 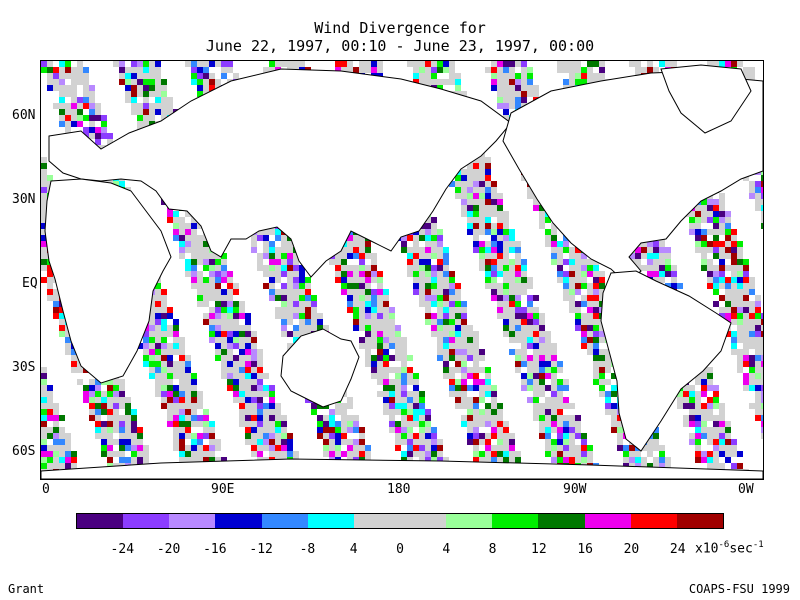 What do you see at coordinates (585, 549) in the screenshot?
I see `colorbar-tick-label: 16` at bounding box center [585, 549].